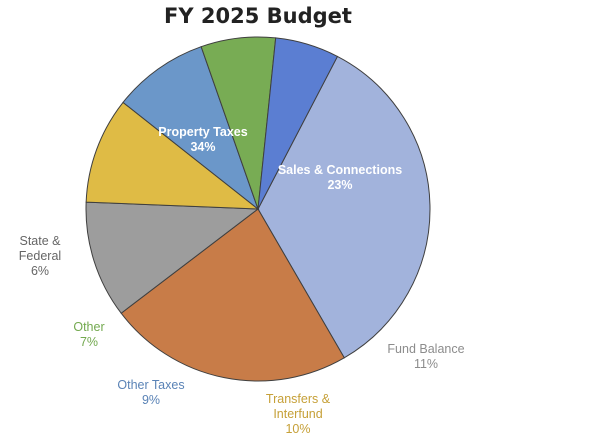 This screenshot has width=600, height=446. What do you see at coordinates (298, 123) in the screenshot?
I see `pie-slice-state-and-federal` at bounding box center [298, 123].